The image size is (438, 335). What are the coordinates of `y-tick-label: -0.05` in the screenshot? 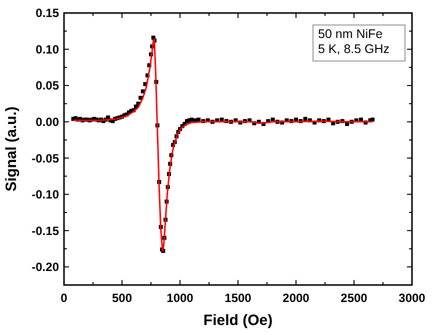 It's located at (46, 158).